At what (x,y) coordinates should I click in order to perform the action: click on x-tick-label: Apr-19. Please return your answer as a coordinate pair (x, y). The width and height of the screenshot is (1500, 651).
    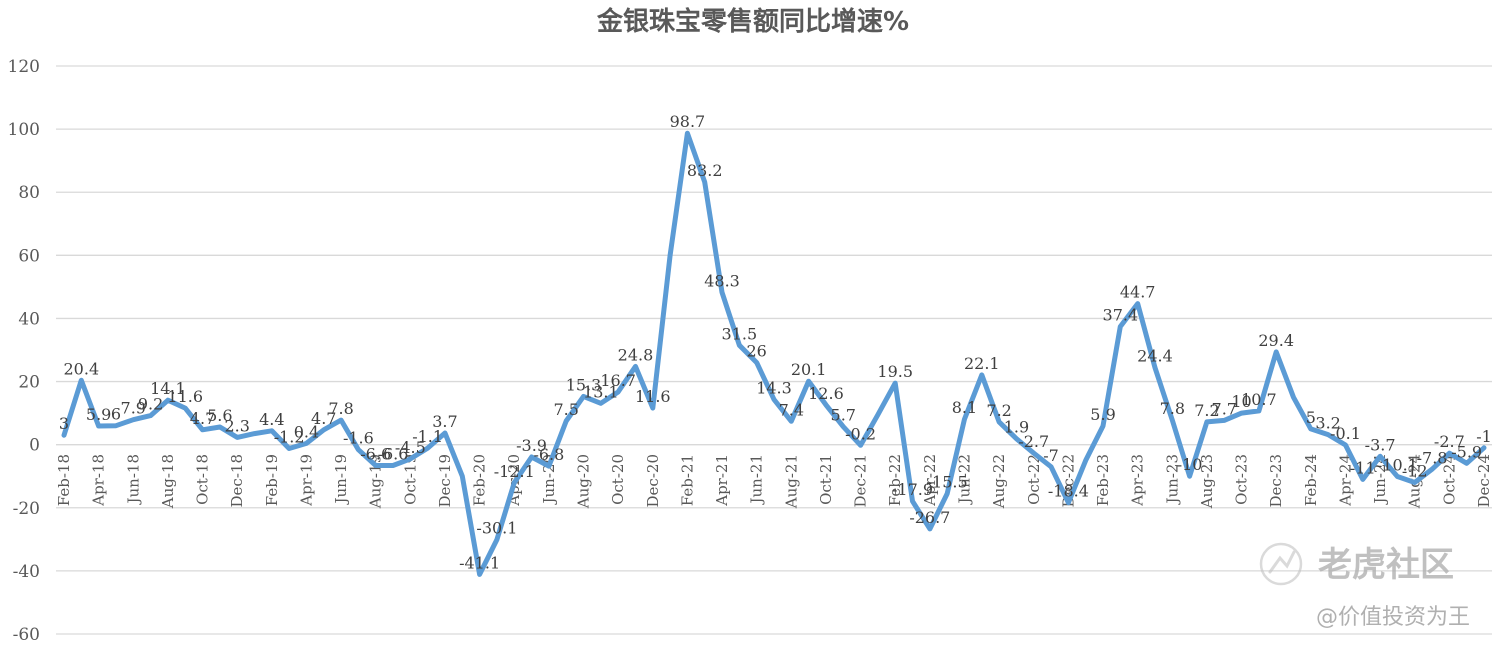
    Looking at the image, I should click on (306, 480).